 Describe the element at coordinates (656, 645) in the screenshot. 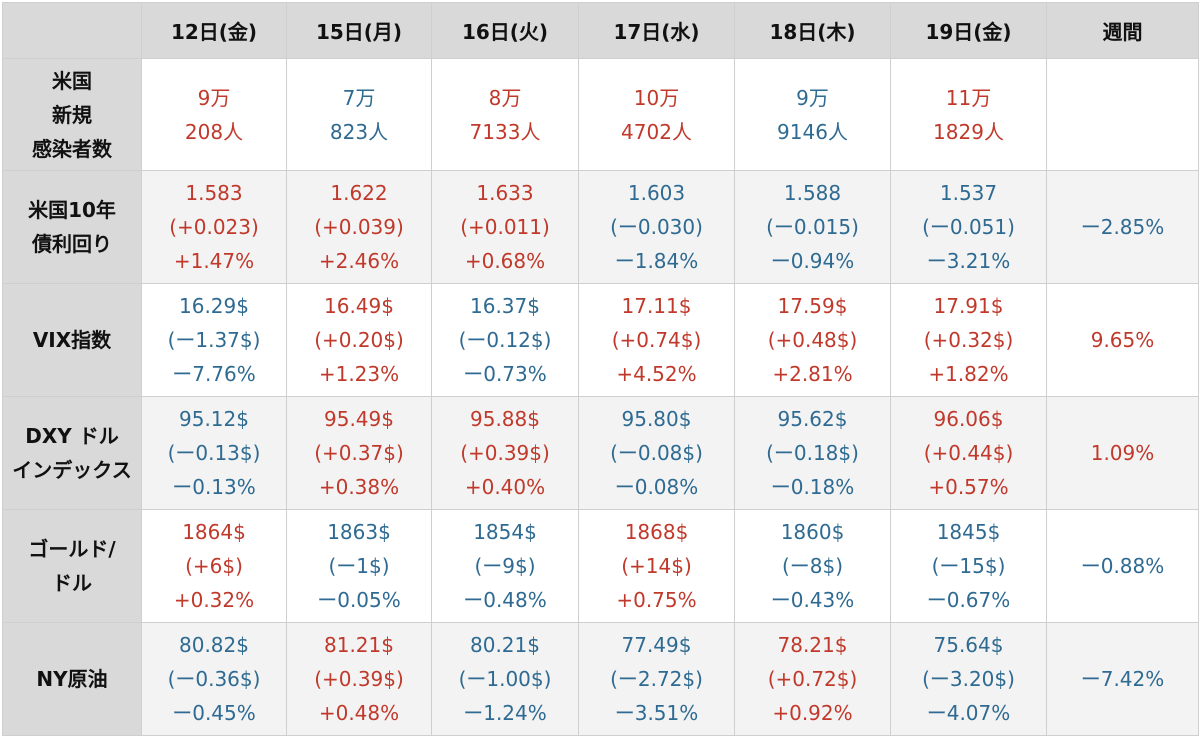

I see `value-line: 77.49$` at that location.